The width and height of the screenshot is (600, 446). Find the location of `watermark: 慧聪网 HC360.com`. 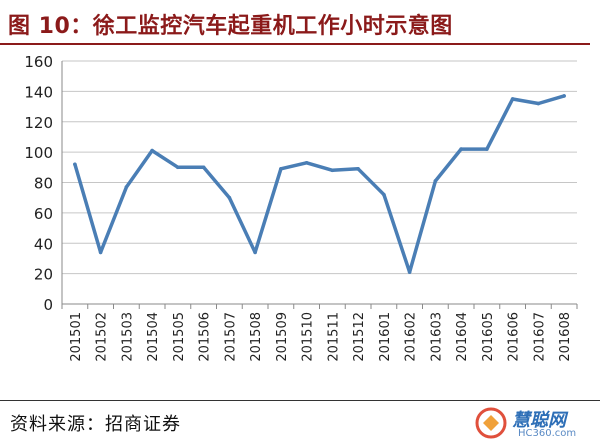

watermark: 慧聪网 HC360.com is located at coordinates (531, 424).